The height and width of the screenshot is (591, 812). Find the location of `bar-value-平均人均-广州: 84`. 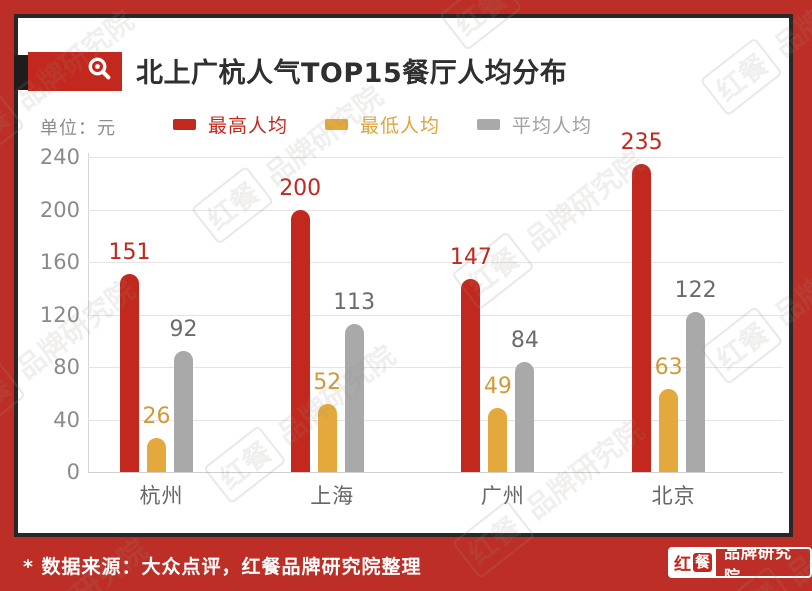

bar-value-平均人均-广州: 84 is located at coordinates (524, 340).